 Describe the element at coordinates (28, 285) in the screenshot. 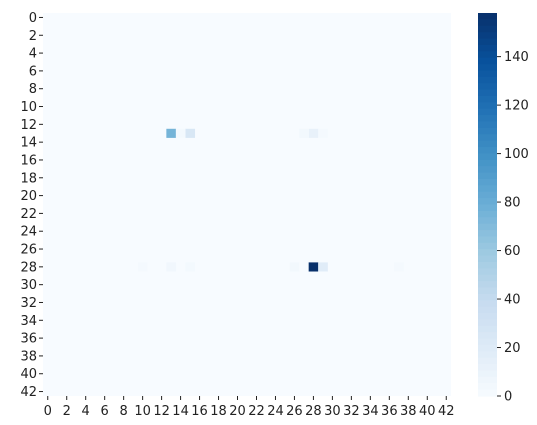

I see `y-tick-label: 30` at that location.